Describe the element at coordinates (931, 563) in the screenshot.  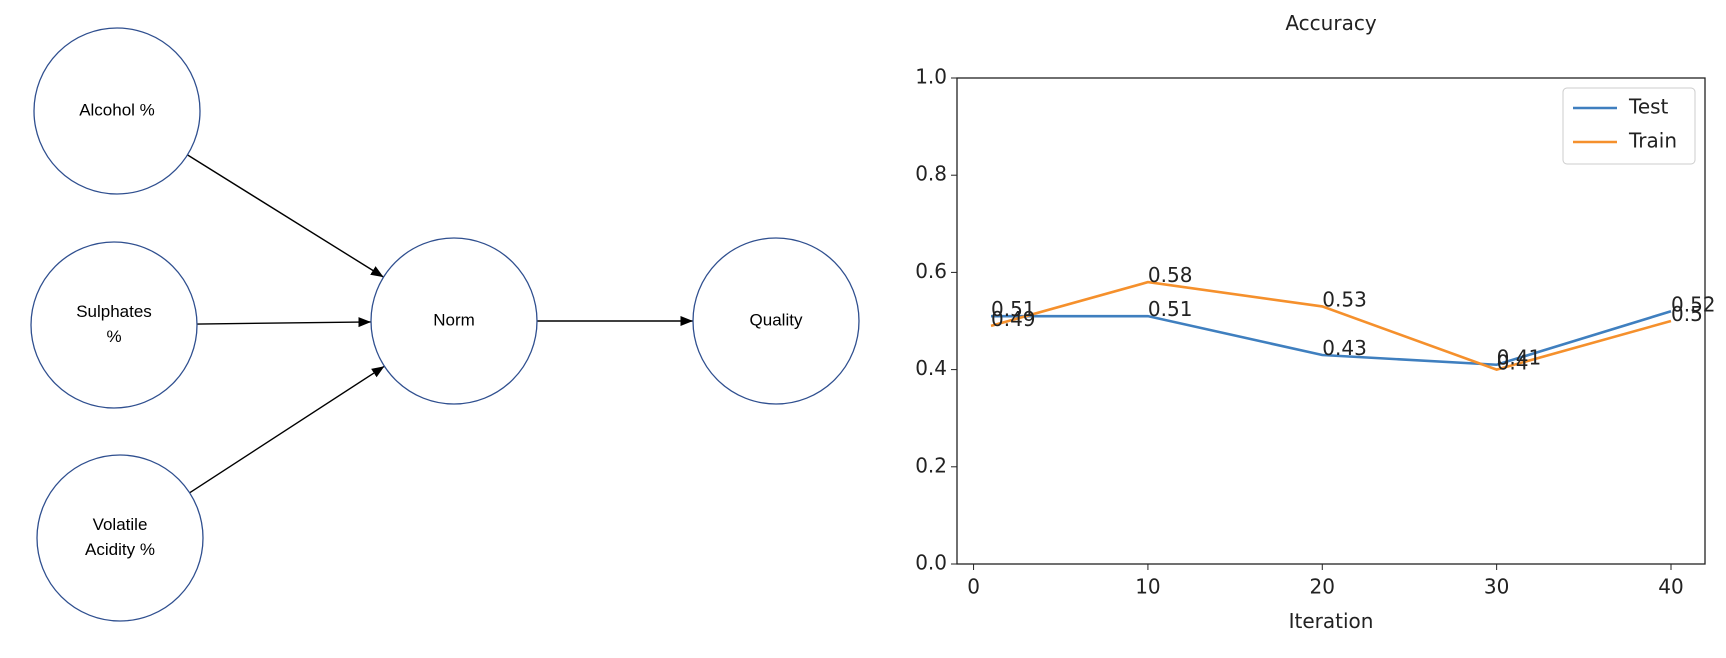
I see `y-tick-label: 0.0` at that location.